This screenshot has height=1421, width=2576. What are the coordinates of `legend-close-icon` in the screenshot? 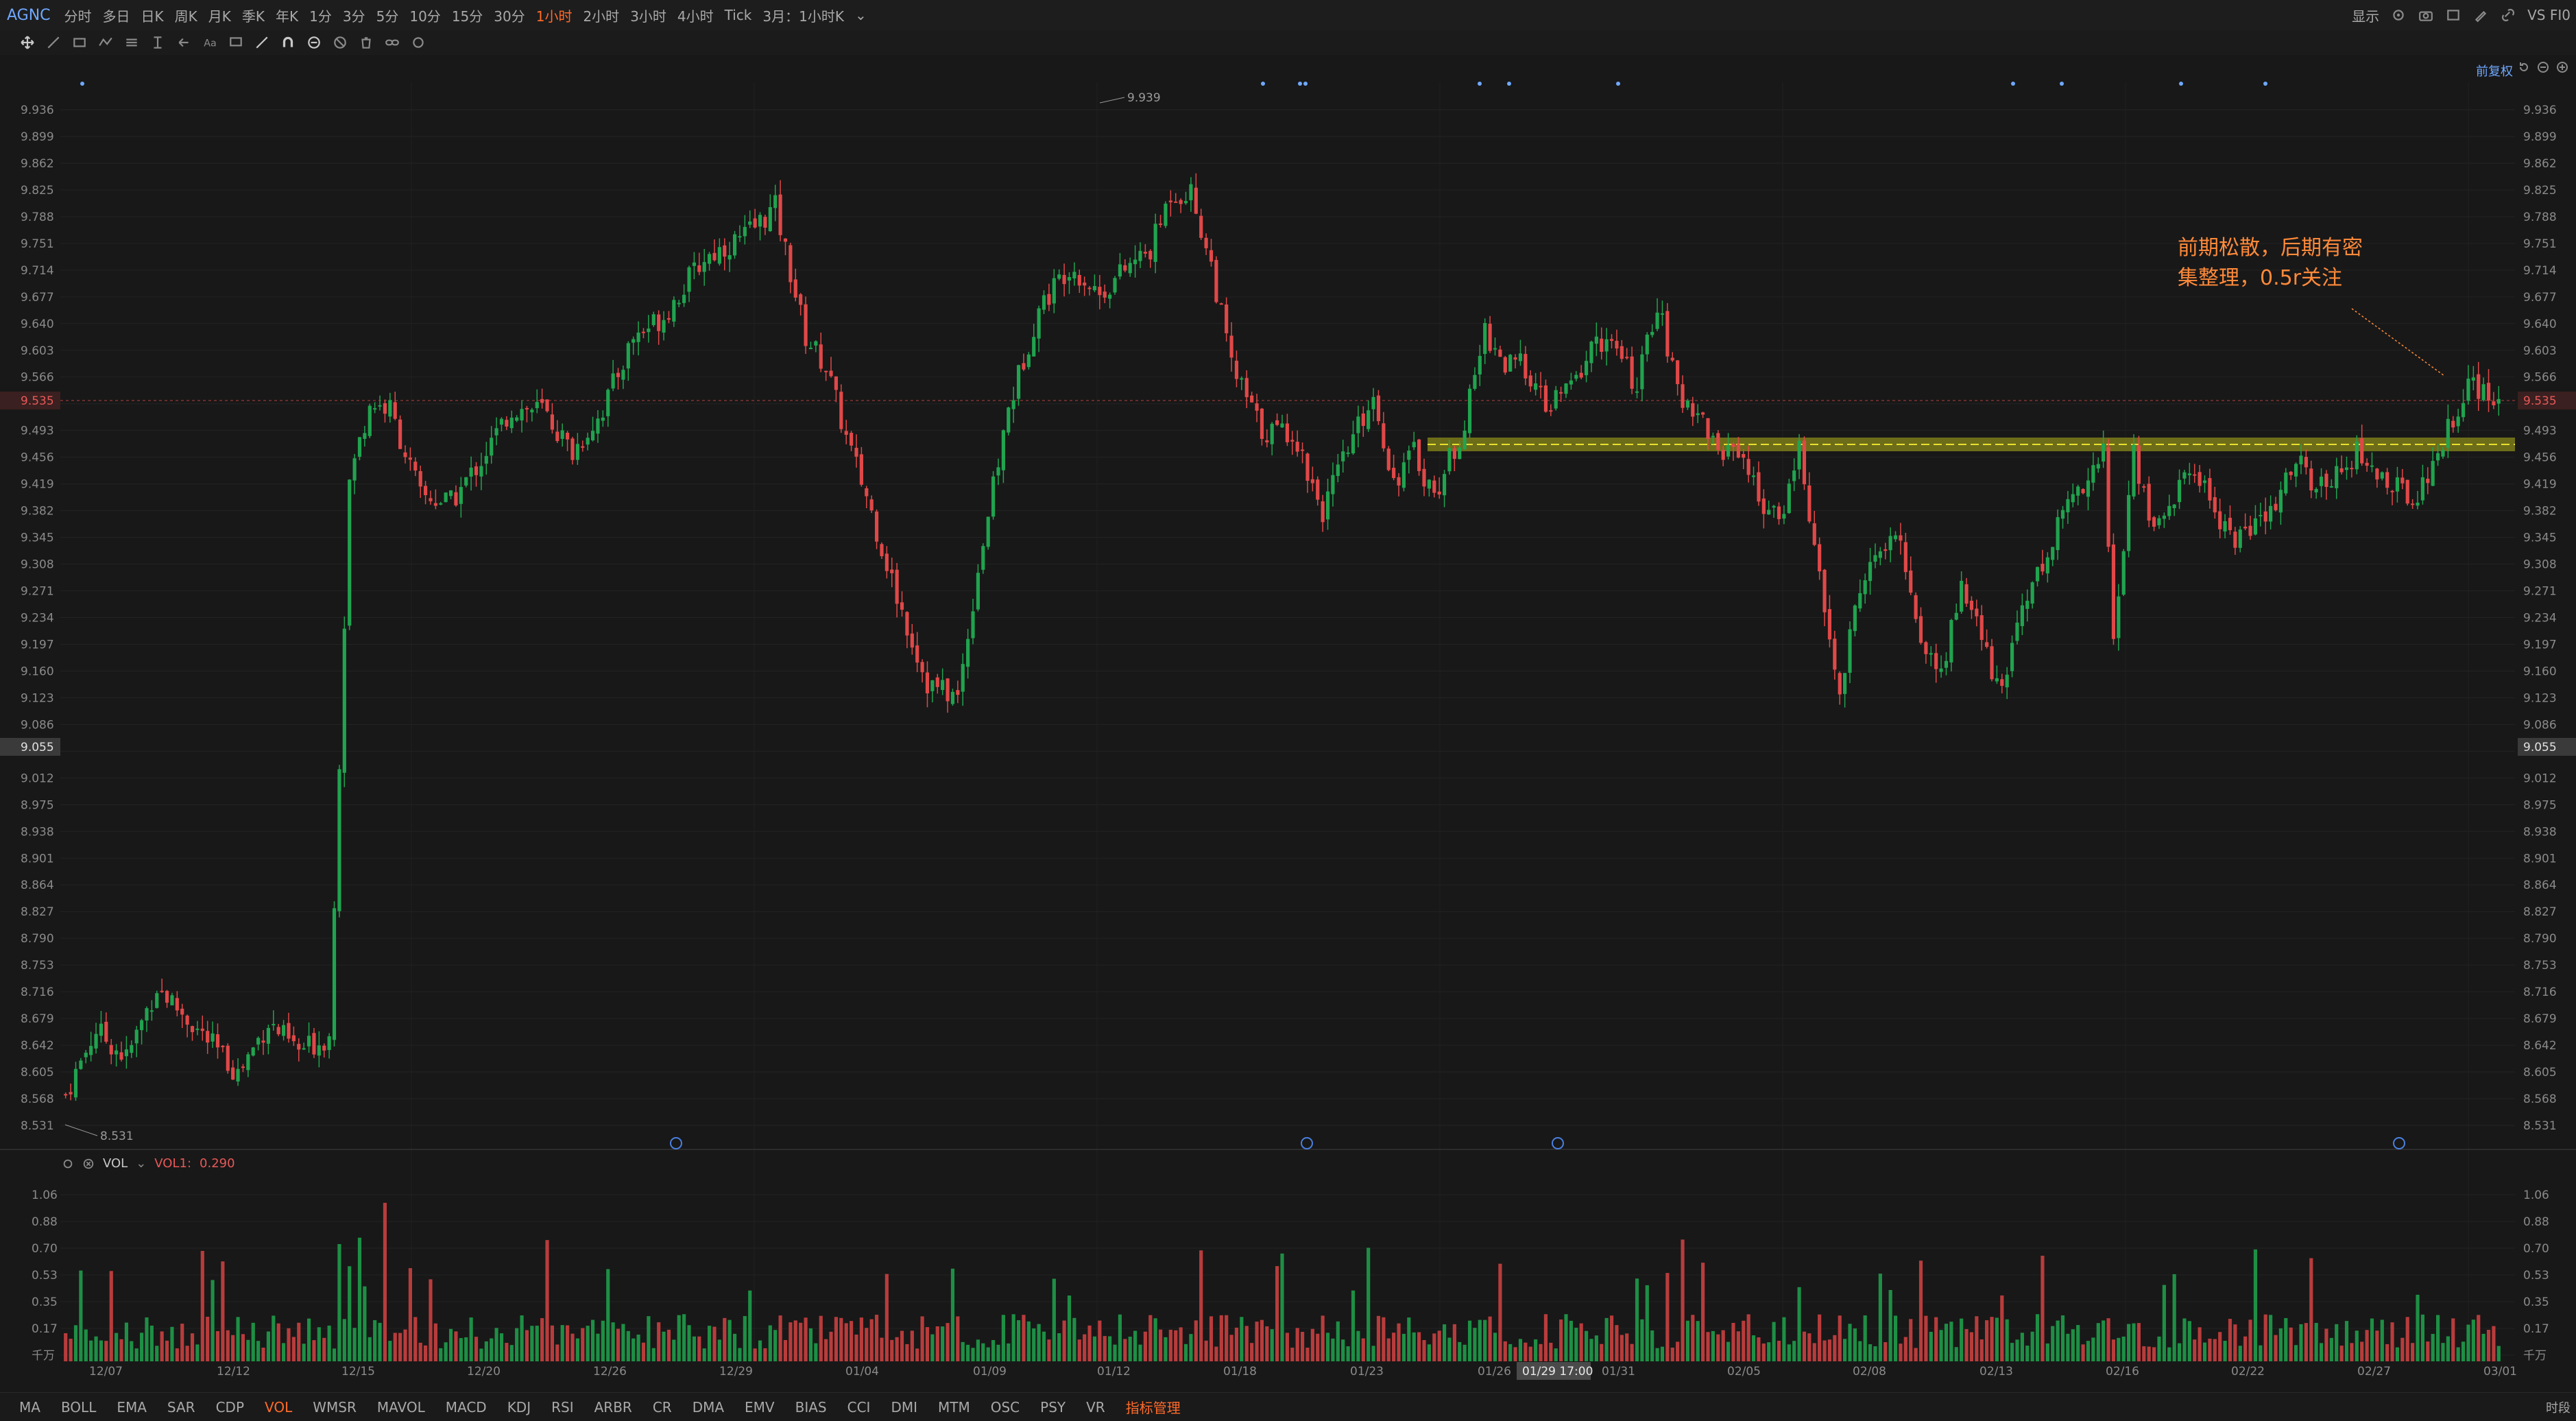 It's located at (88, 1164).